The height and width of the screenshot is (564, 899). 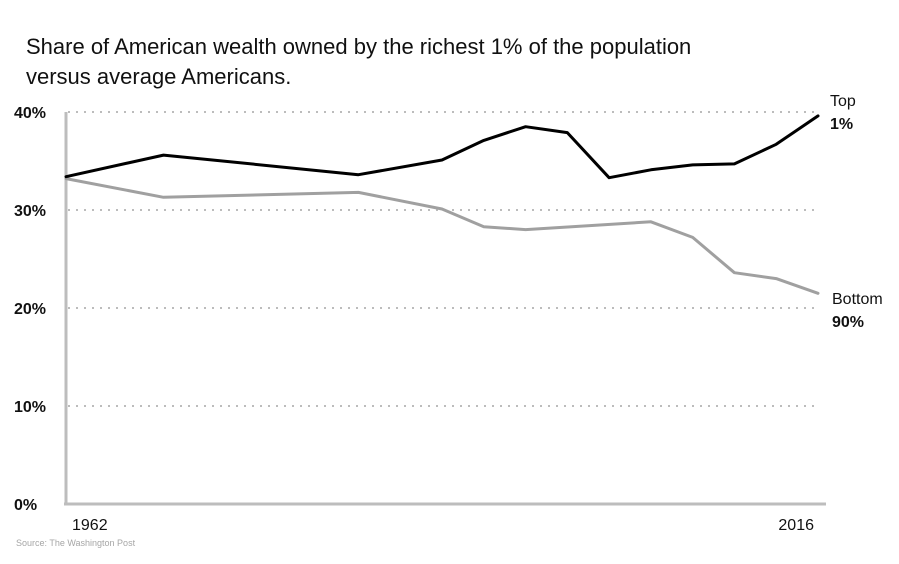 What do you see at coordinates (25, 505) in the screenshot?
I see `y-tick-label: 0%` at bounding box center [25, 505].